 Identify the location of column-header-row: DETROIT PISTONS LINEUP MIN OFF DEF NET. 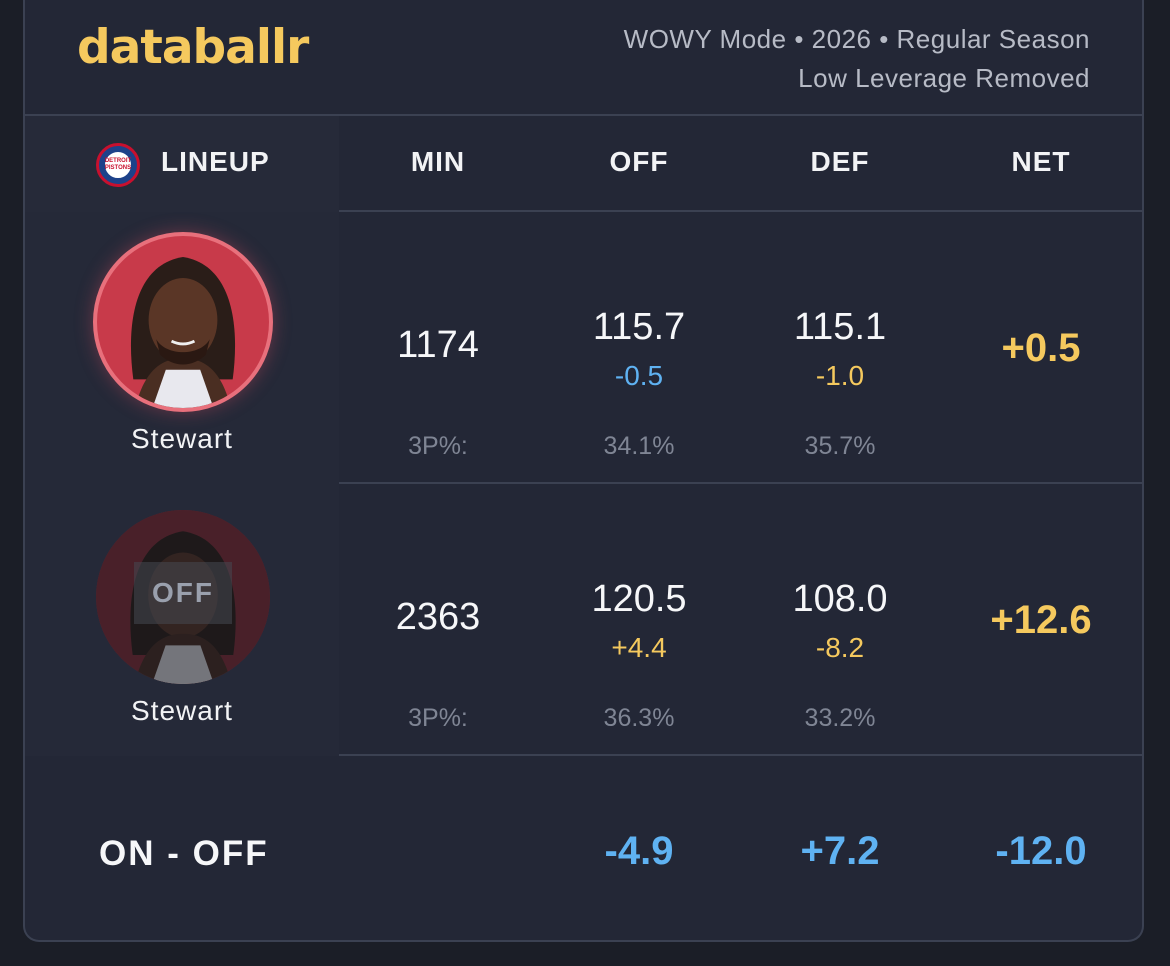
(583, 164).